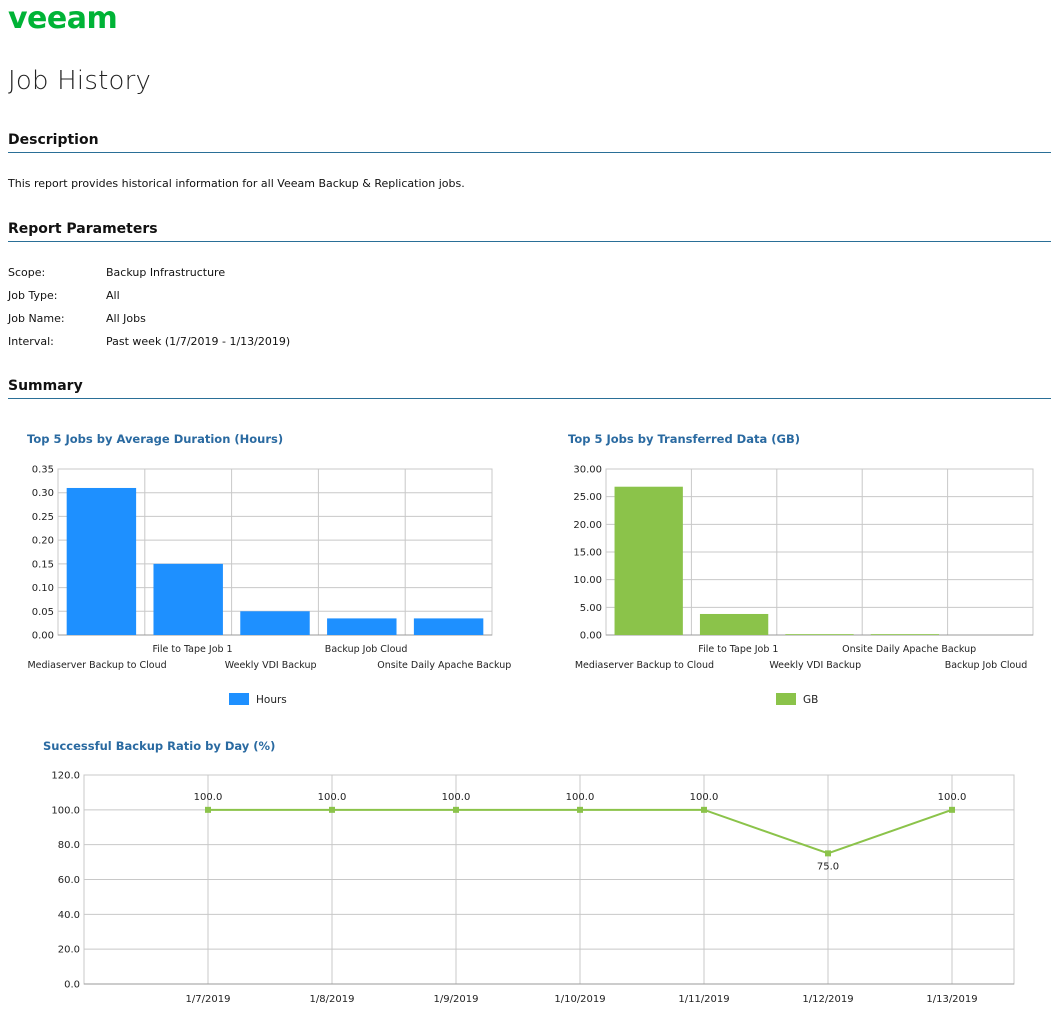 The image size is (1051, 1012). What do you see at coordinates (198, 341) in the screenshot?
I see `param-value: Past week (1/7/2019 - 1/13/2019)` at bounding box center [198, 341].